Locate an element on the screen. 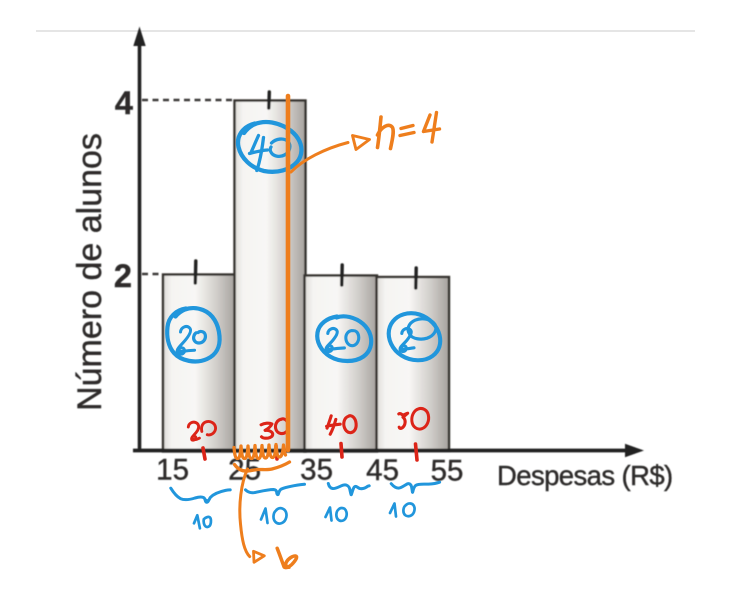 The image size is (744, 613). svg-text: Despesas (R$) is located at coordinates (585, 475).